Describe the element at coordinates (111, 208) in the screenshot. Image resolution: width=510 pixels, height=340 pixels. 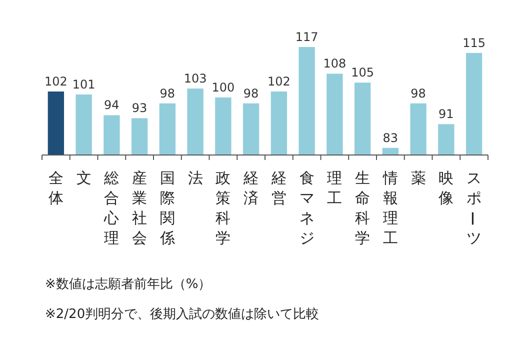
I see `x-tick-label: 総合心理` at that location.